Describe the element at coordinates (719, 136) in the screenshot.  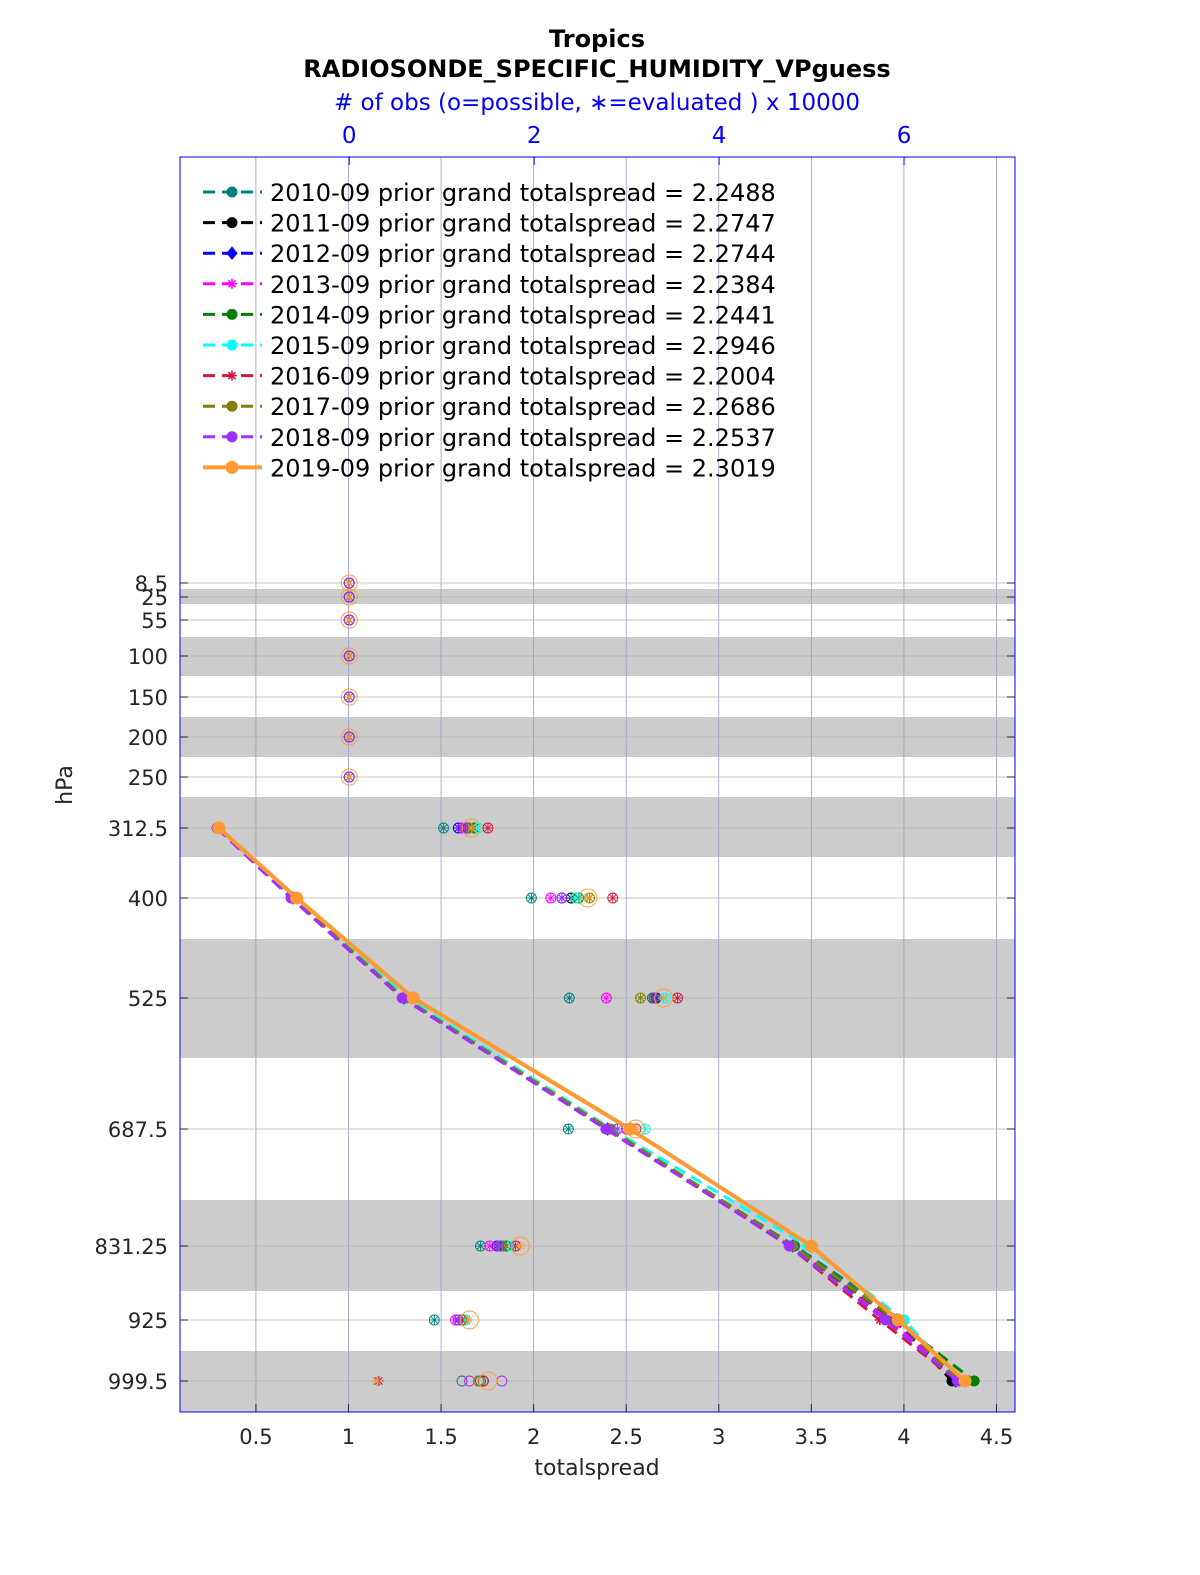
I see `top-x-tick-label: 4` at that location.